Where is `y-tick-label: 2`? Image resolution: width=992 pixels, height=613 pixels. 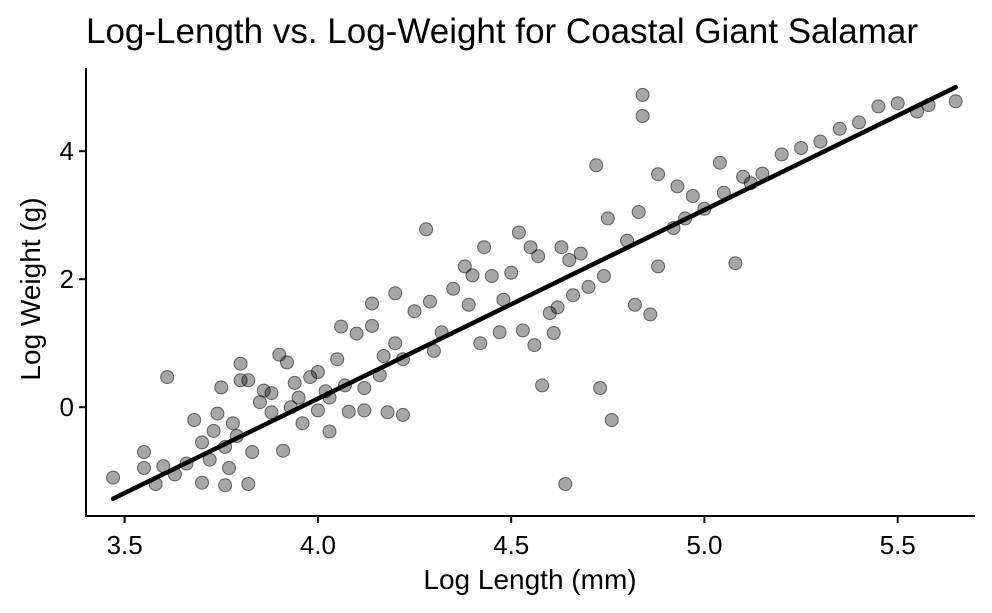 y-tick-label: 2 is located at coordinates (67, 279).